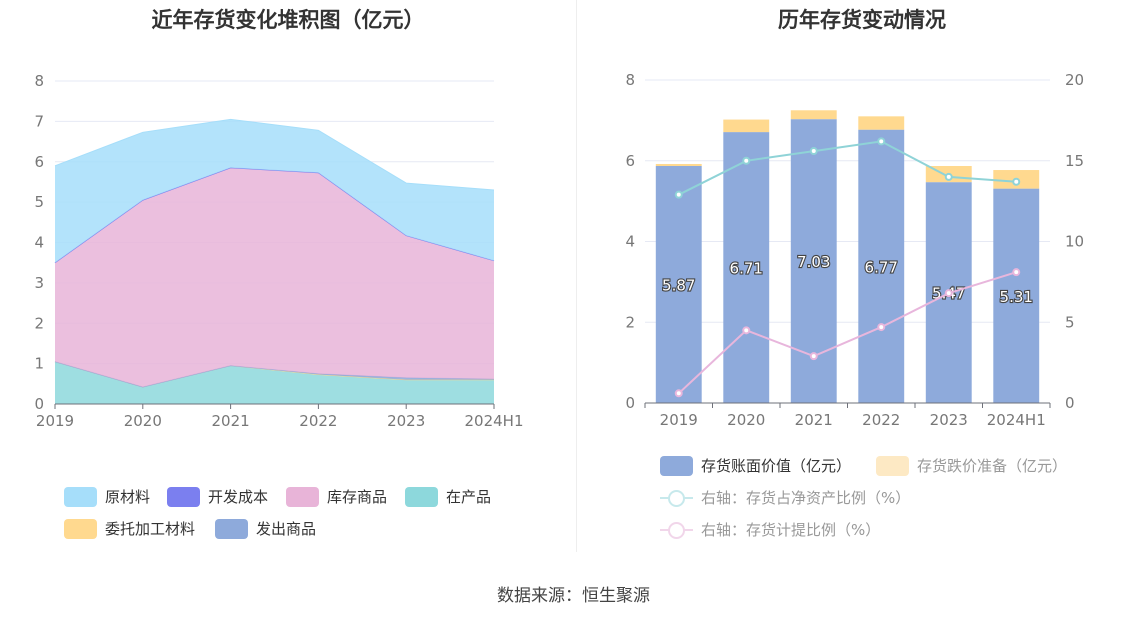 The width and height of the screenshot is (1147, 619). Describe the element at coordinates (630, 322) in the screenshot. I see `y-left-tick-label: 2` at that location.